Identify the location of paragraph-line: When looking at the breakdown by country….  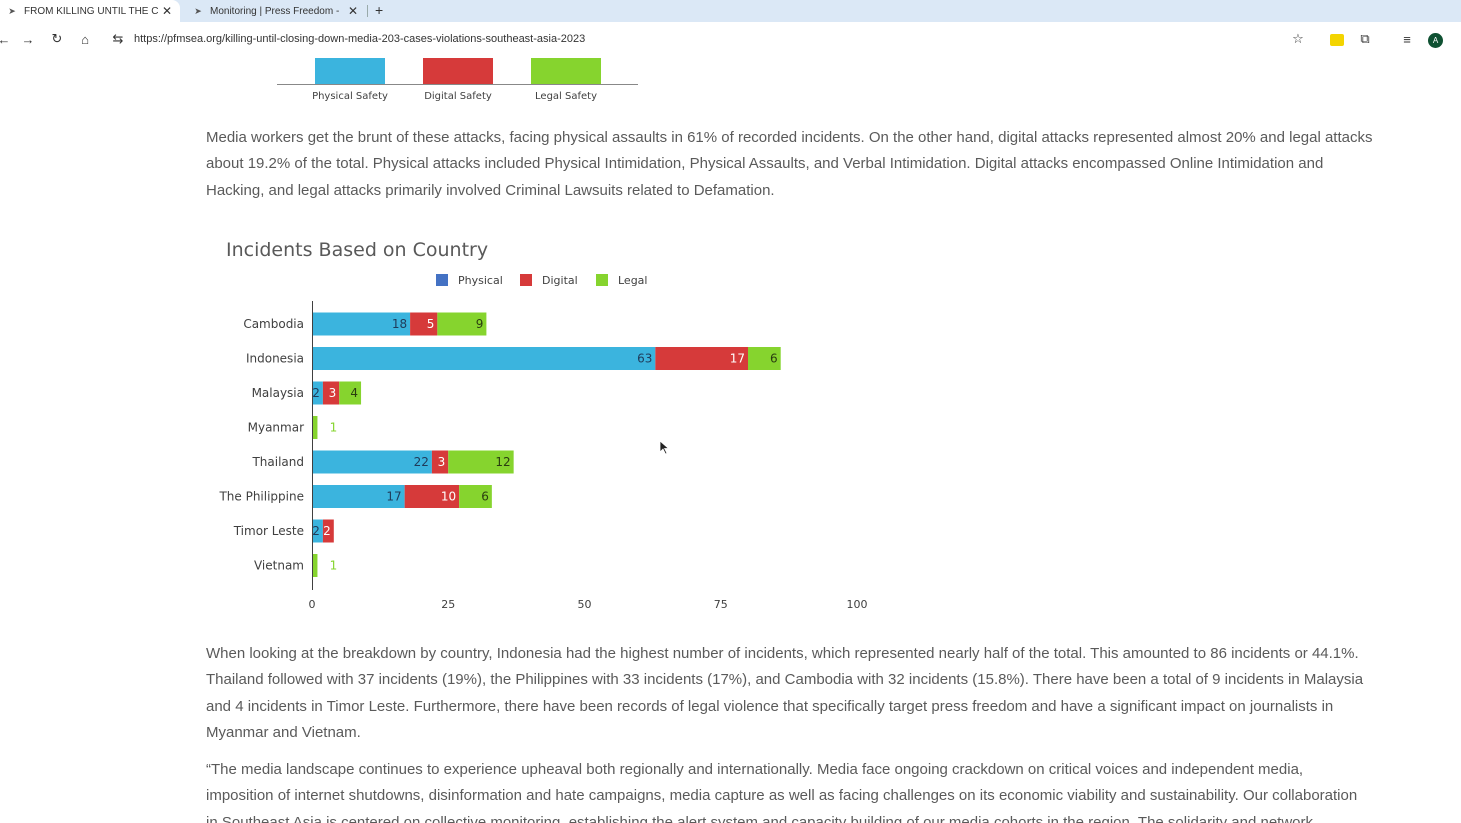
(782, 653).